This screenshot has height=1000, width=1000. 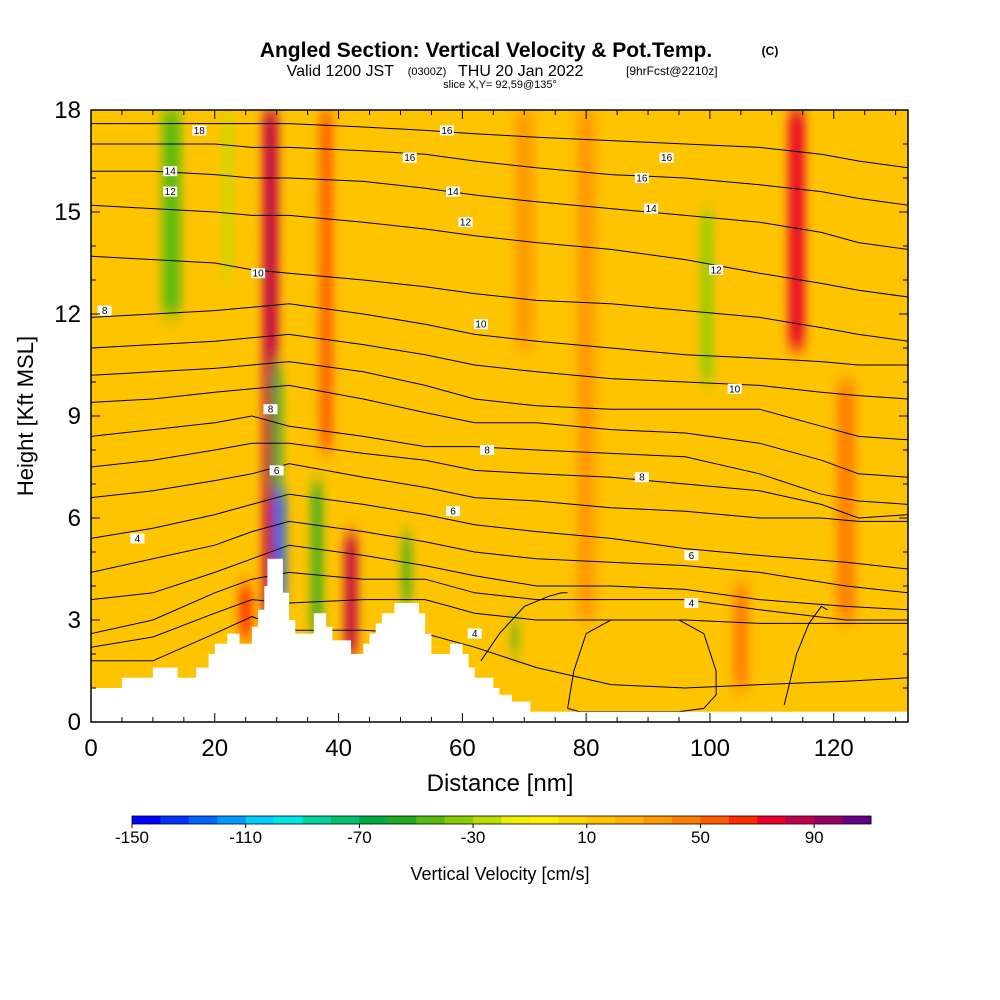 What do you see at coordinates (710, 748) in the screenshot?
I see `x-tick-label: 100` at bounding box center [710, 748].